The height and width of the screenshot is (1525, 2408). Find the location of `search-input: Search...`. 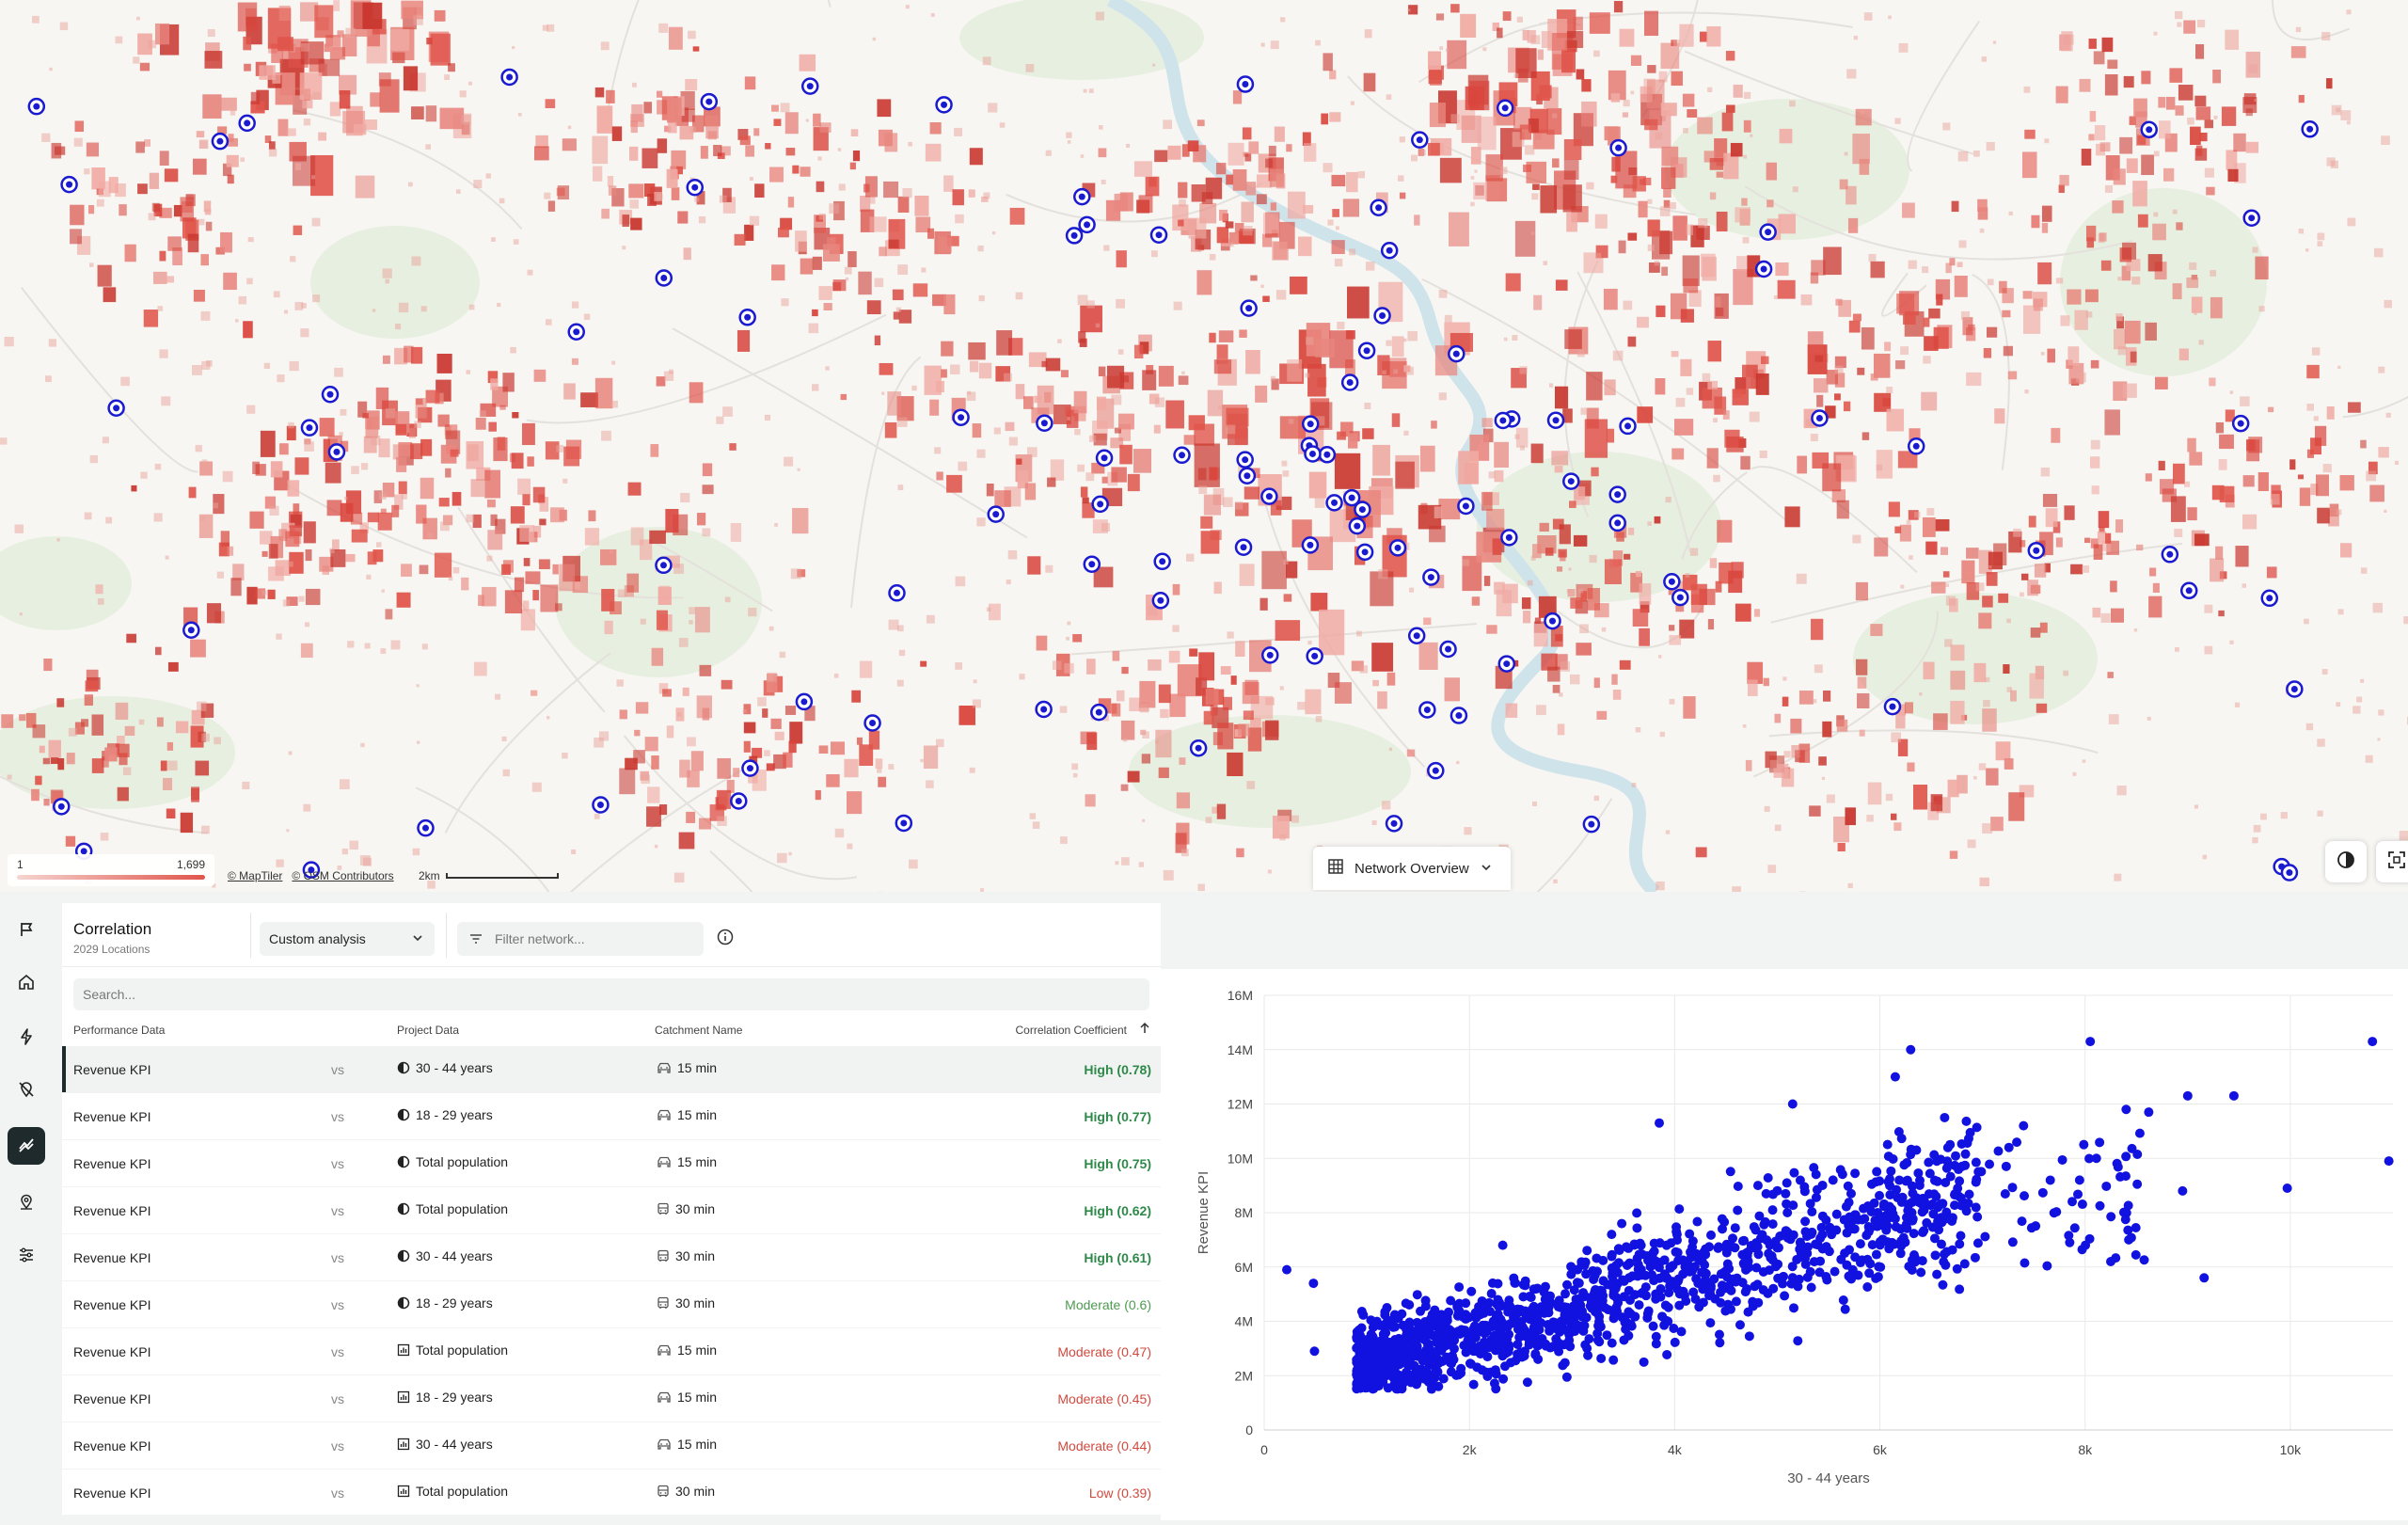

search-input: Search... is located at coordinates (611, 994).